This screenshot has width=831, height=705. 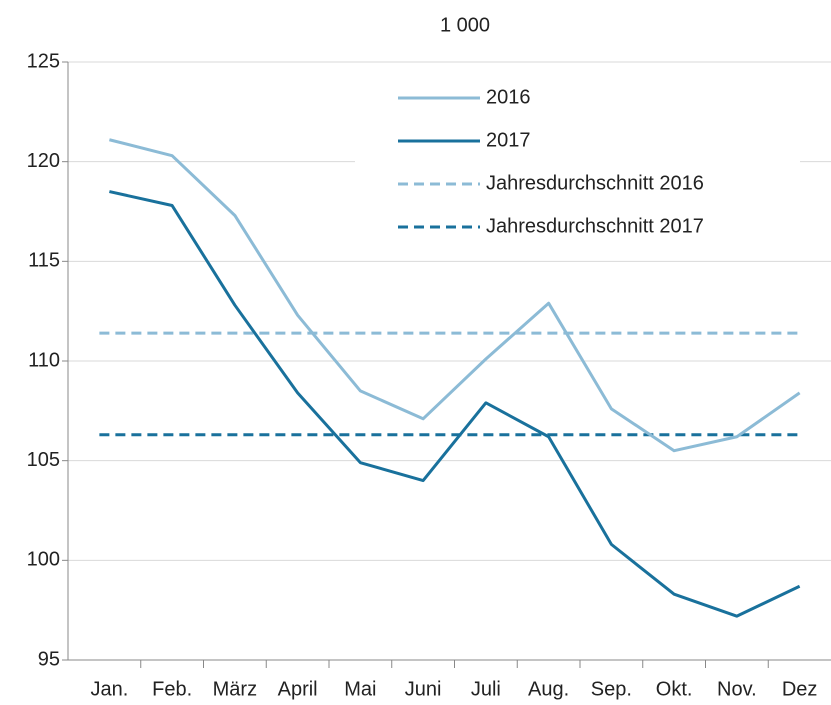 What do you see at coordinates (172, 689) in the screenshot?
I see `x-tick-label: Feb.` at bounding box center [172, 689].